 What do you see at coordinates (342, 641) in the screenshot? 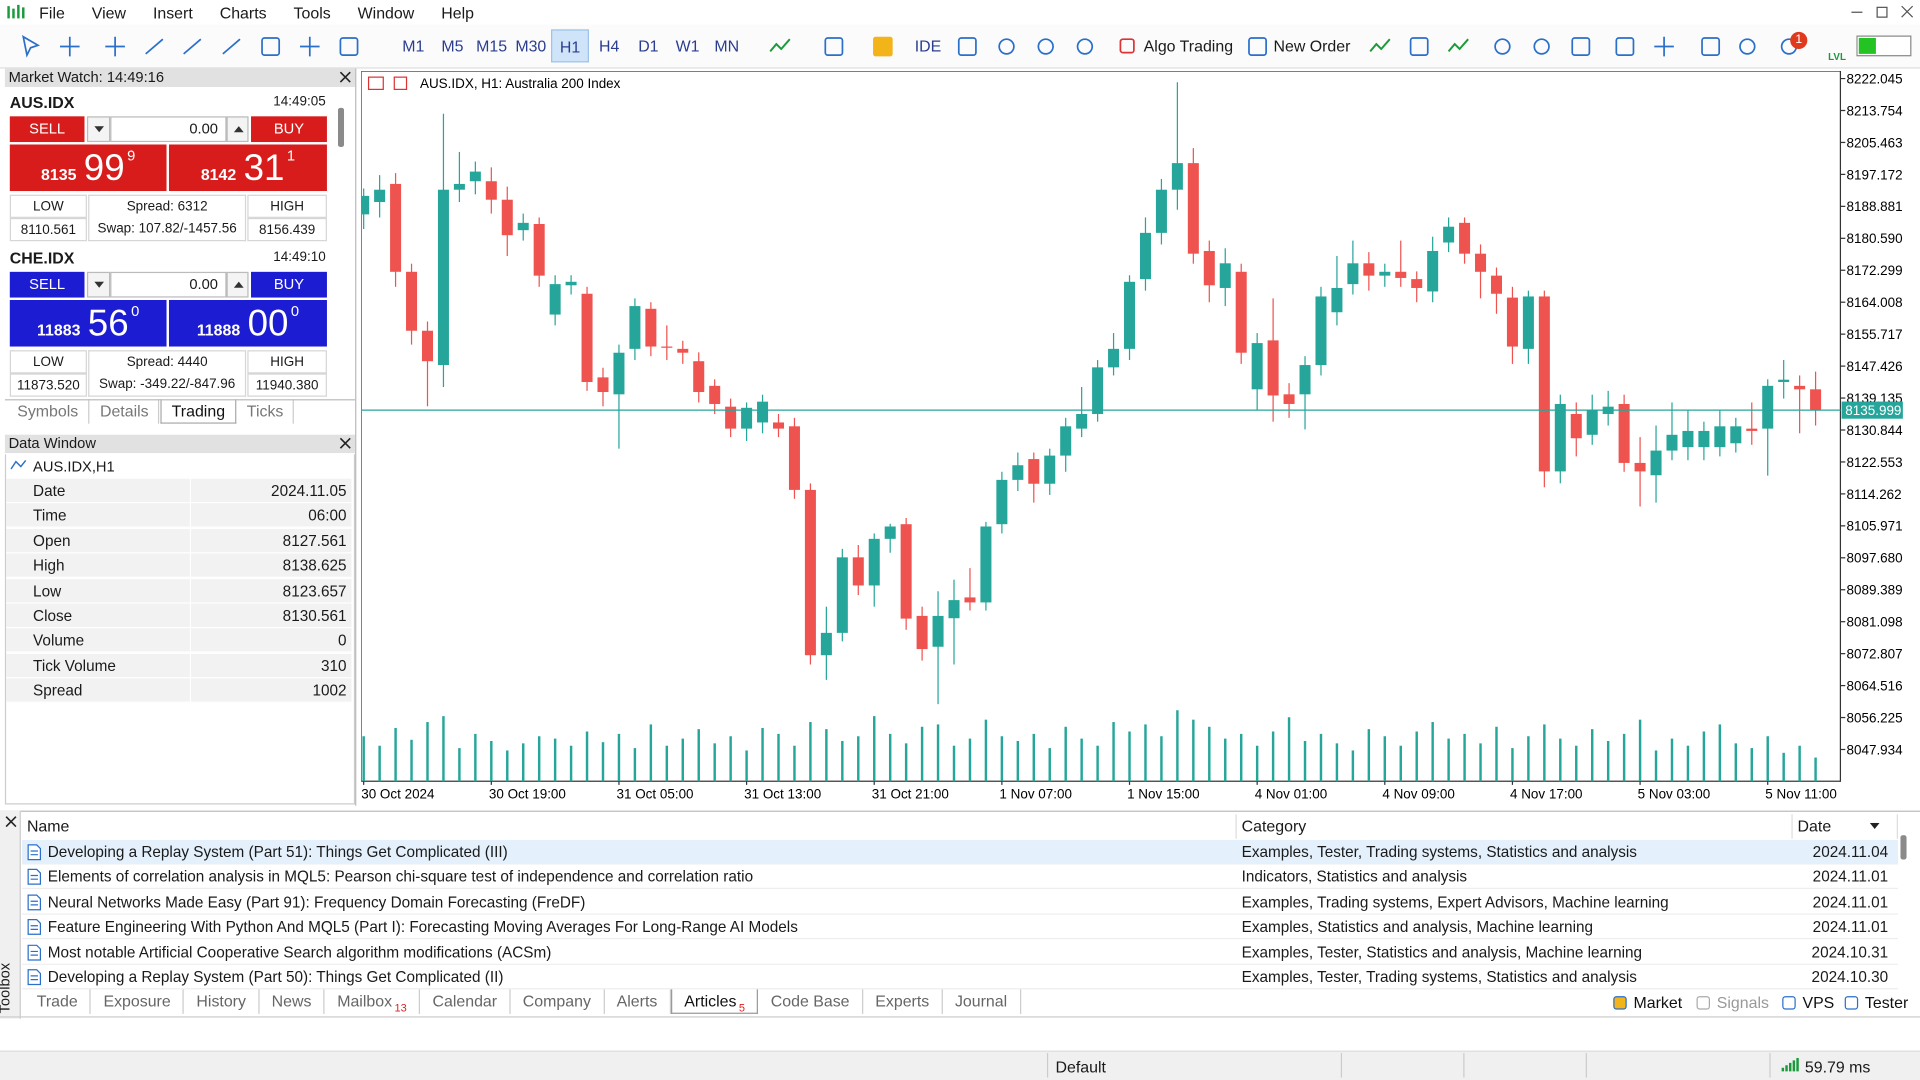
I see `data-value: 0` at bounding box center [342, 641].